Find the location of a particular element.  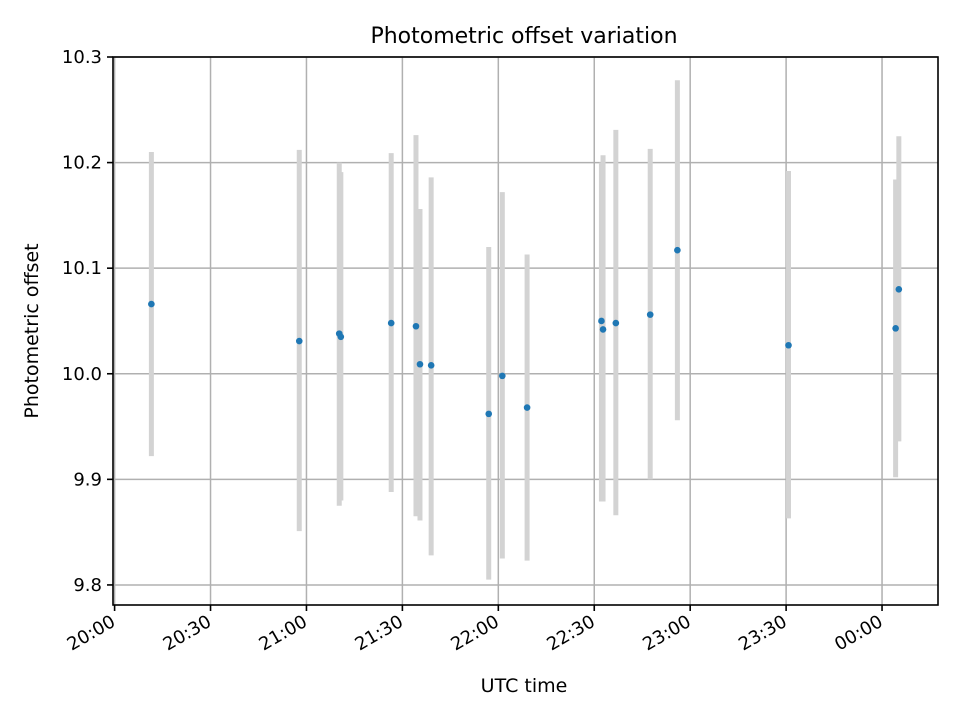

x-tick-label: 20:30 is located at coordinates (187, 633).